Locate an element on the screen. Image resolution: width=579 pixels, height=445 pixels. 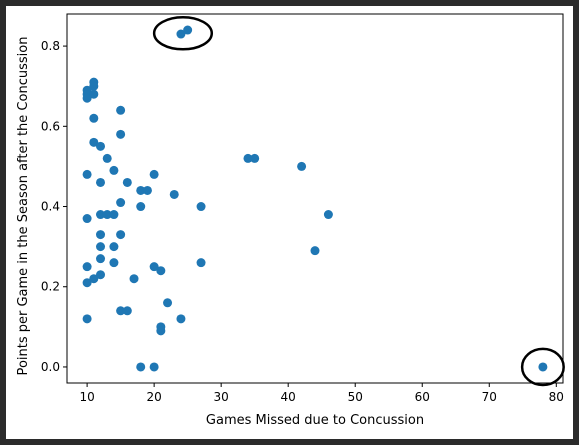
x-tick-label: 50 is located at coordinates (355, 397).